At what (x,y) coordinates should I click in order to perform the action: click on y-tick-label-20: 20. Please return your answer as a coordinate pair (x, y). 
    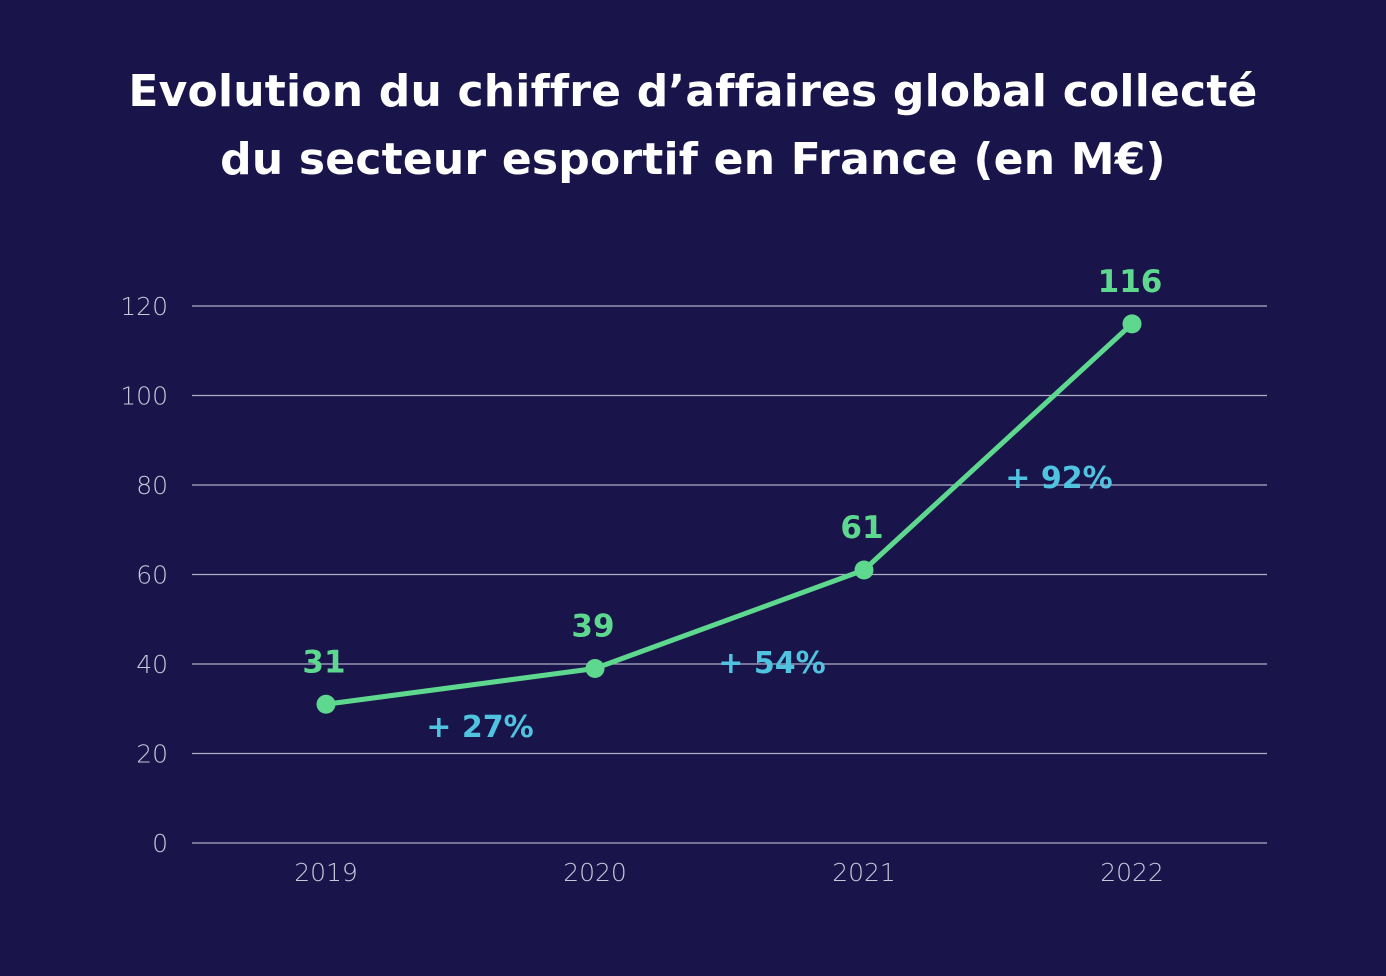
    Looking at the image, I should click on (152, 754).